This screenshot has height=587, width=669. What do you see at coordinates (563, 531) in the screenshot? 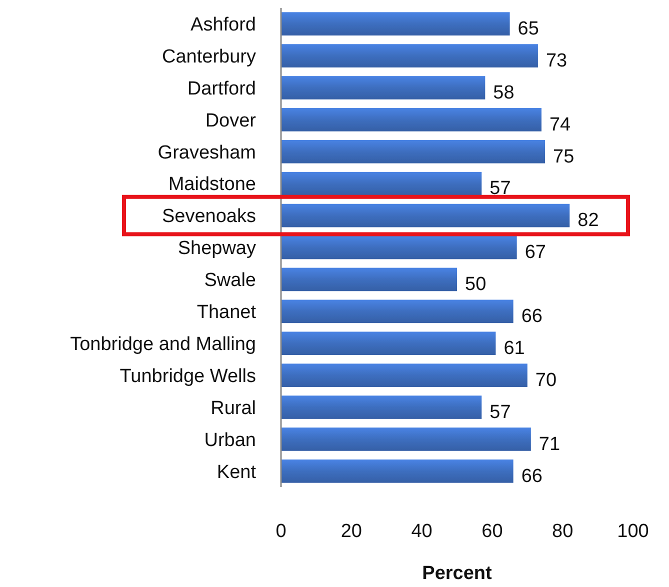
I see `x-tick-label: 80` at bounding box center [563, 531].